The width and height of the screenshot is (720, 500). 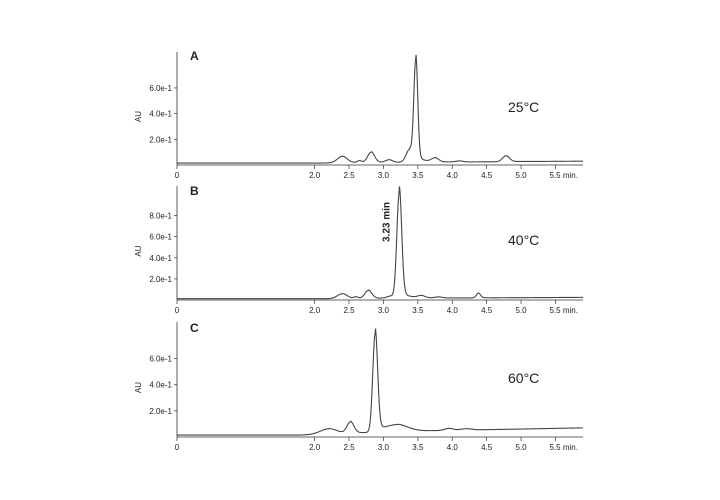 What do you see at coordinates (523, 240) in the screenshot?
I see `temperature-label: 40°C` at bounding box center [523, 240].